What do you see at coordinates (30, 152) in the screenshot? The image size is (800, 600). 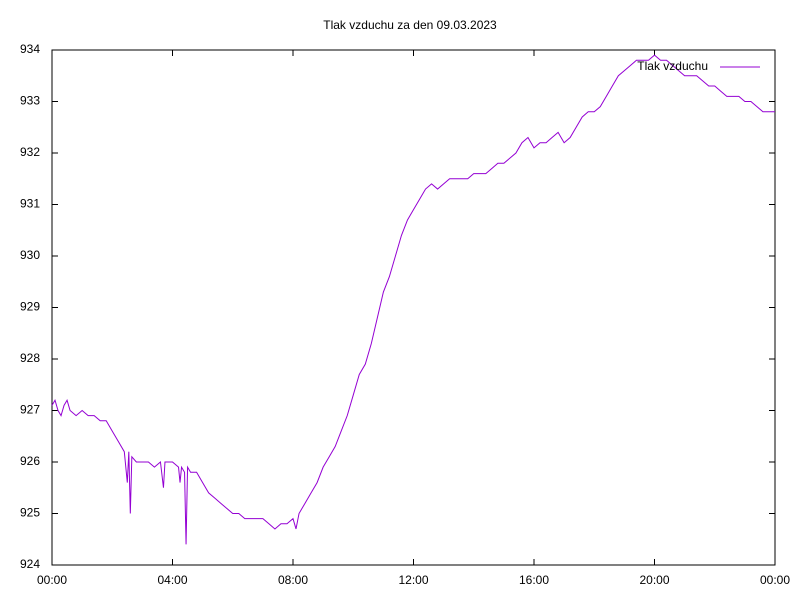 I see `y-tick-label: 932` at bounding box center [30, 152].